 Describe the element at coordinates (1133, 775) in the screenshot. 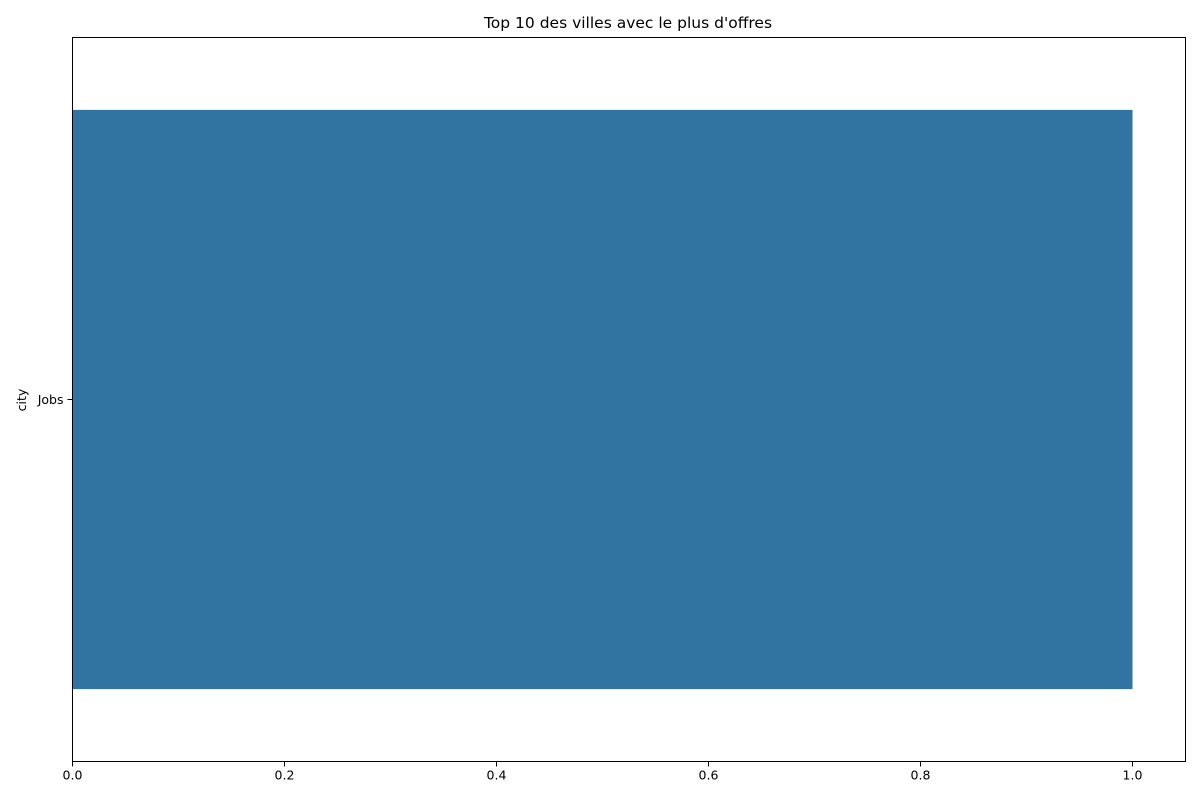

I see `x-tick-label: 1.0` at that location.